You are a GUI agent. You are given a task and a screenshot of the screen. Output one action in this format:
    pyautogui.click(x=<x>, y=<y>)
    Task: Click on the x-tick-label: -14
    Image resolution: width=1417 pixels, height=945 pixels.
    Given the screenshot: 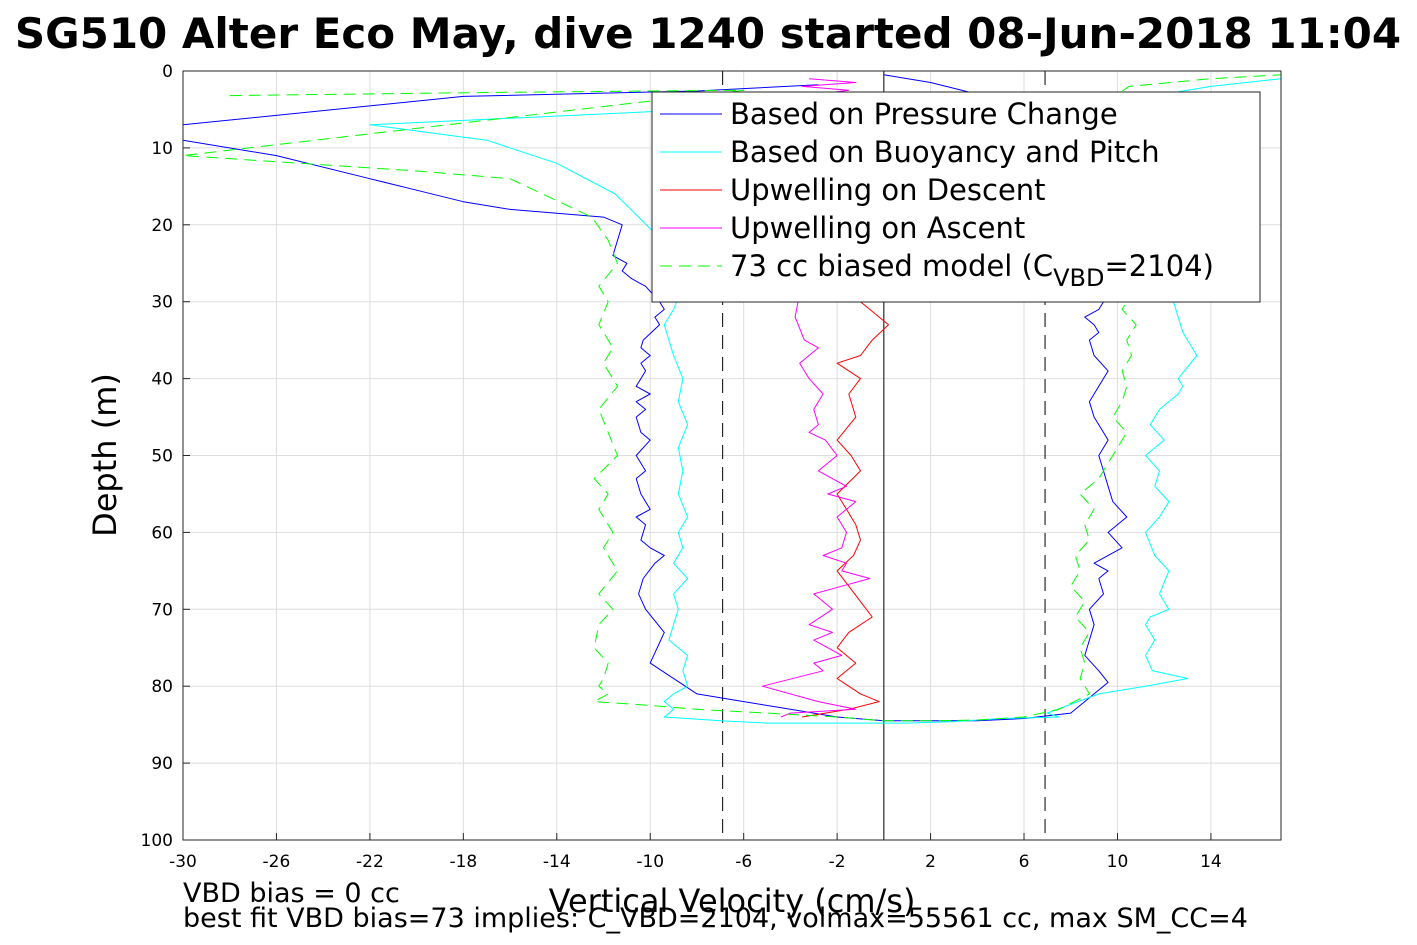 What is the action you would take?
    pyautogui.click(x=557, y=862)
    